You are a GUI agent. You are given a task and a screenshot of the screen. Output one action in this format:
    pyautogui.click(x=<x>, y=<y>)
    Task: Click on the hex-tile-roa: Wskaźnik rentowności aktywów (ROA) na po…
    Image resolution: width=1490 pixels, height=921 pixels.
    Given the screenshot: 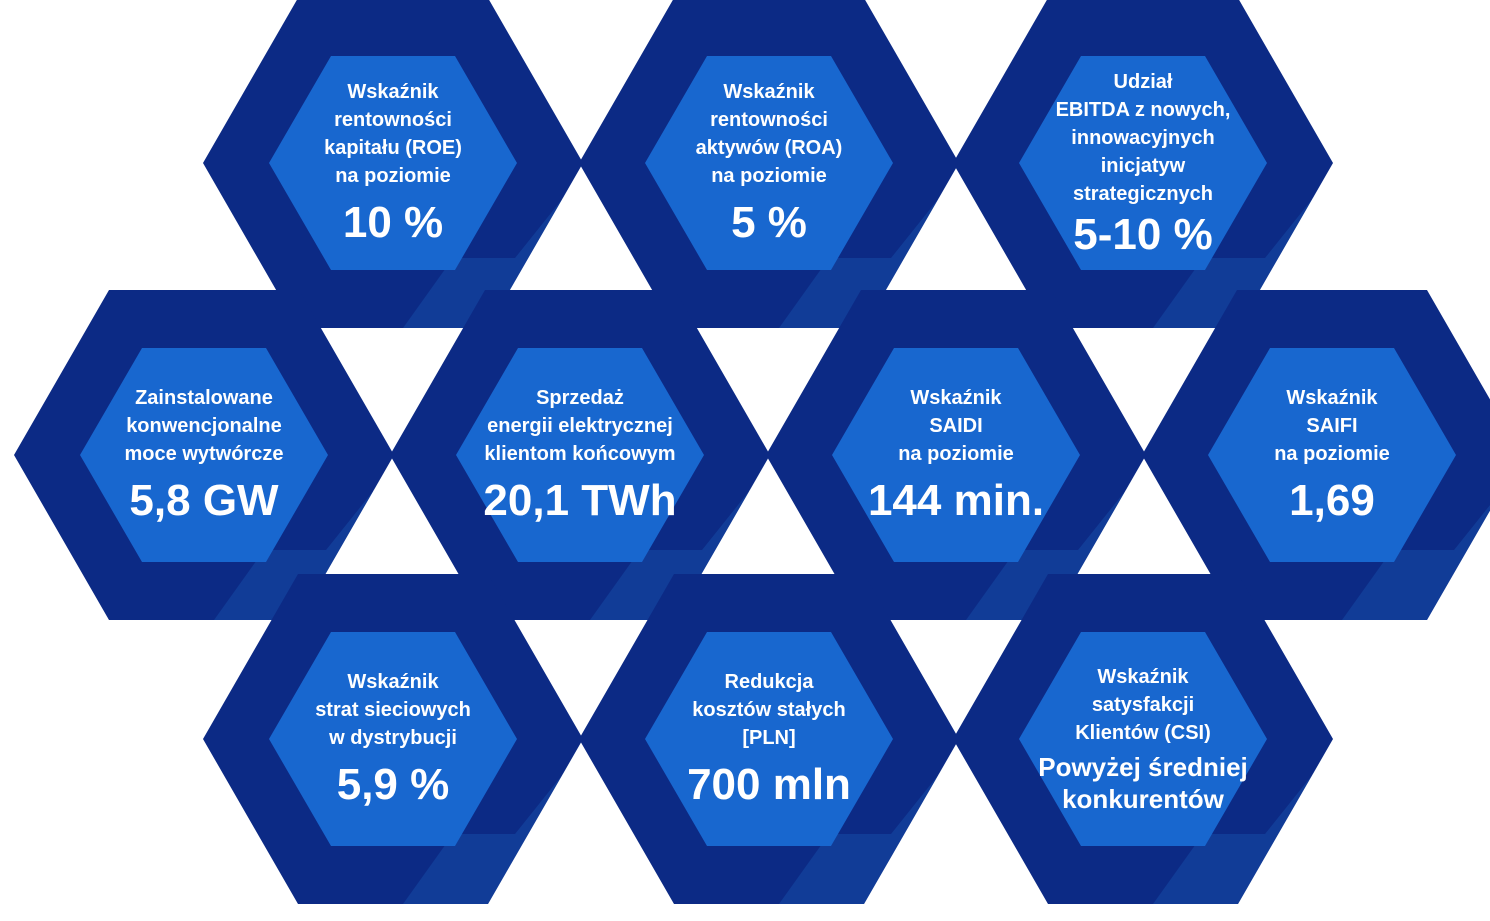 What is the action you would take?
    pyautogui.click(x=769, y=164)
    